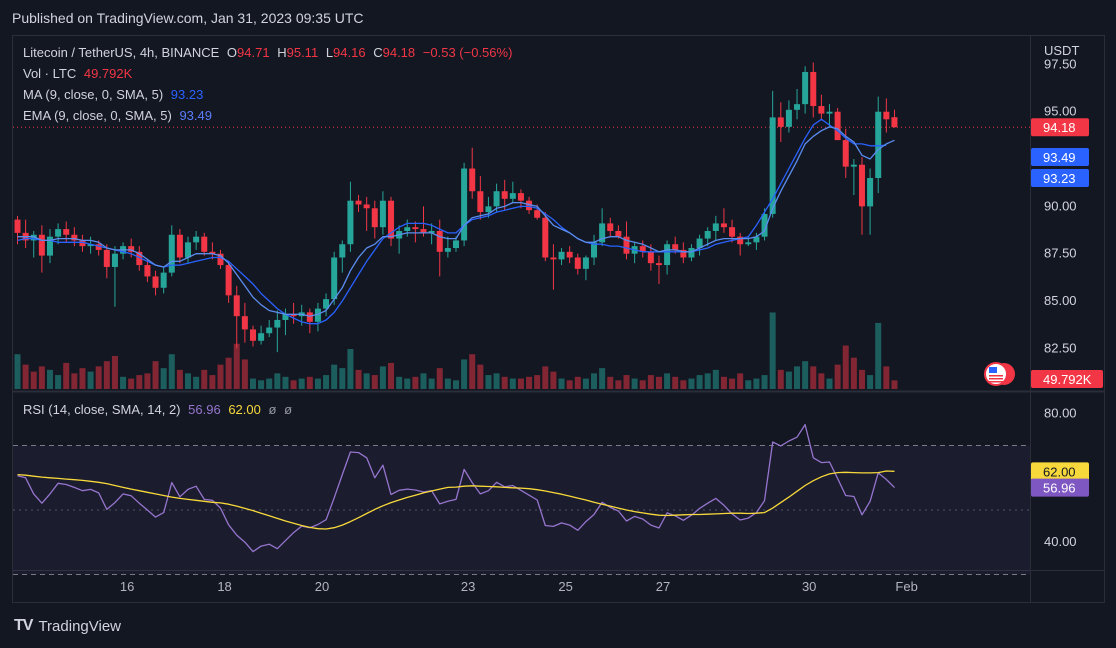 The height and width of the screenshot is (648, 1116). Describe the element at coordinates (93, 94) in the screenshot. I see `ma-label: MA (9, close, 0, SMA, 5)` at that location.